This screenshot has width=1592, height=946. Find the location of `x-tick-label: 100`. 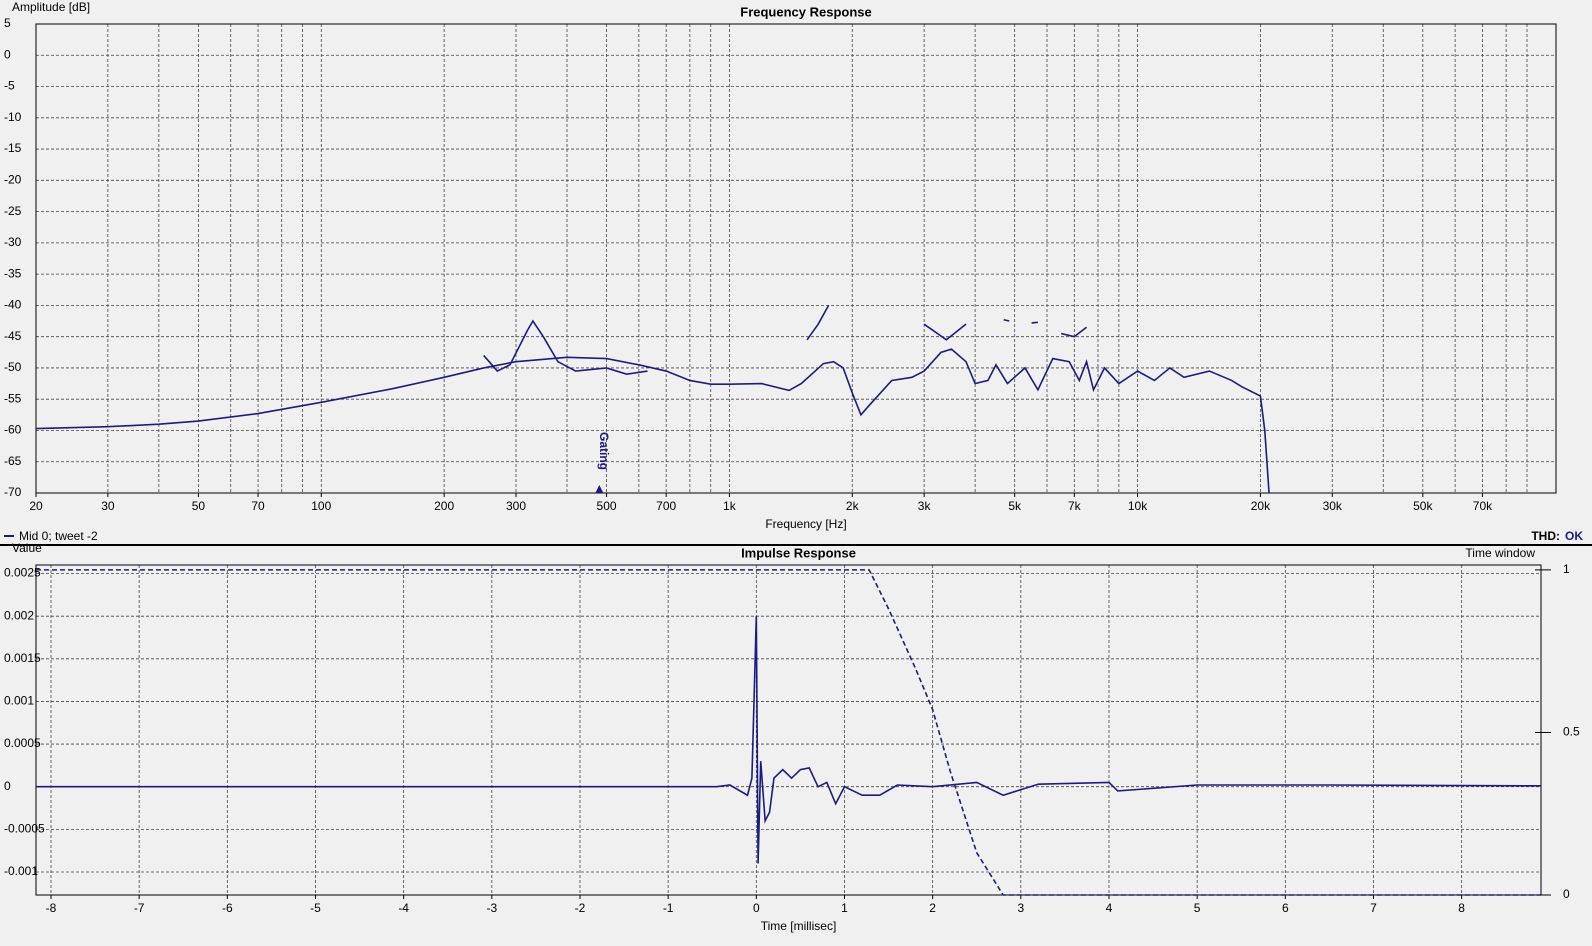

x-tick-label: 100 is located at coordinates (321, 506).